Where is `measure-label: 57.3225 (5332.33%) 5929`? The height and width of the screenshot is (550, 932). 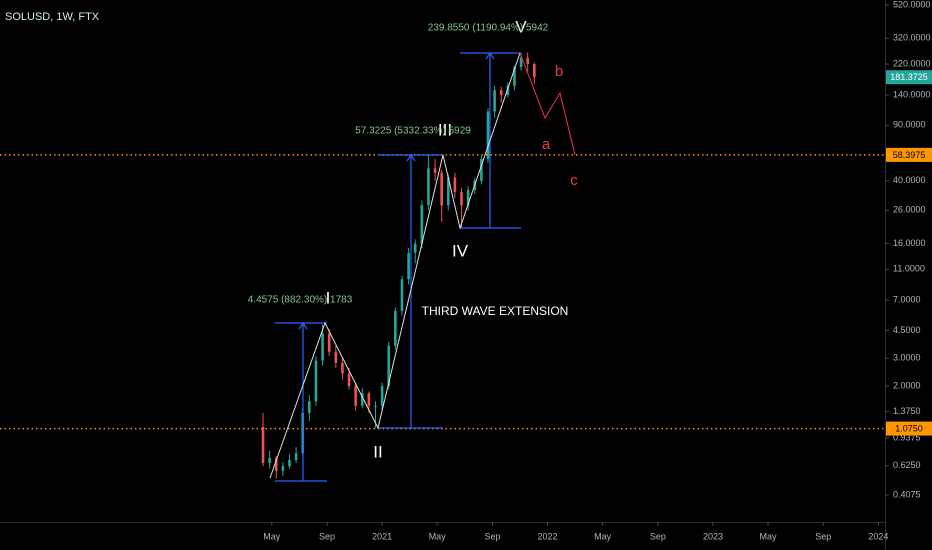 measure-label: 57.3225 (5332.33%) 5929 is located at coordinates (413, 131).